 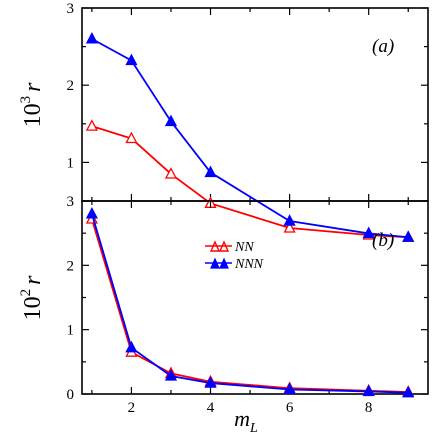 I want to click on svg-text:103r: 103 r, so click(x=32, y=105).